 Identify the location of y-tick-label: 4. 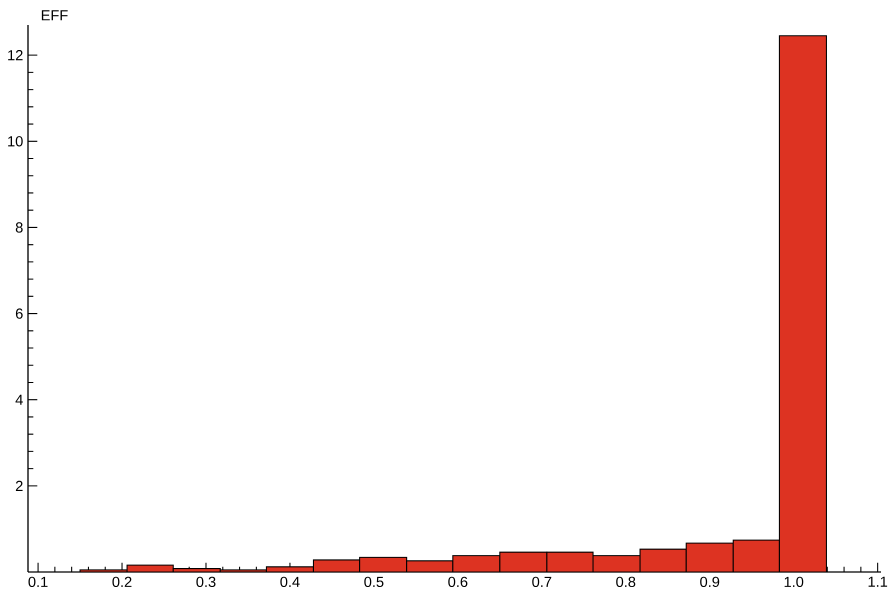
(19, 399).